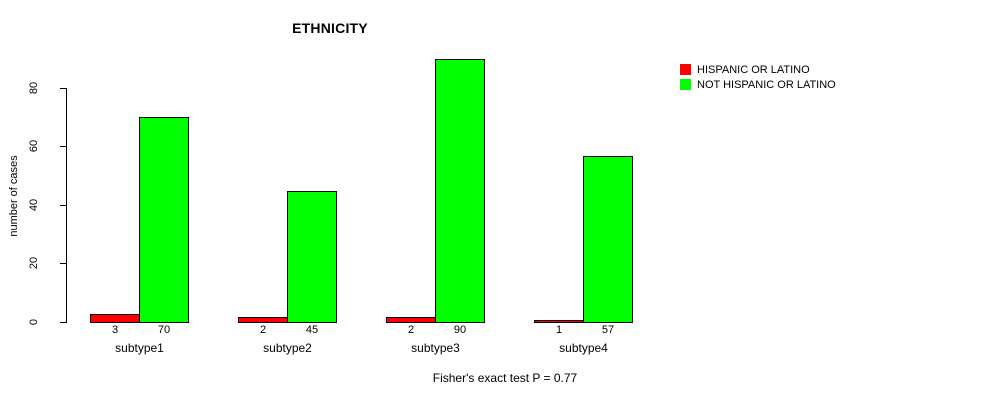  Describe the element at coordinates (411, 320) in the screenshot. I see `bar-subtype3-hispanic` at that location.